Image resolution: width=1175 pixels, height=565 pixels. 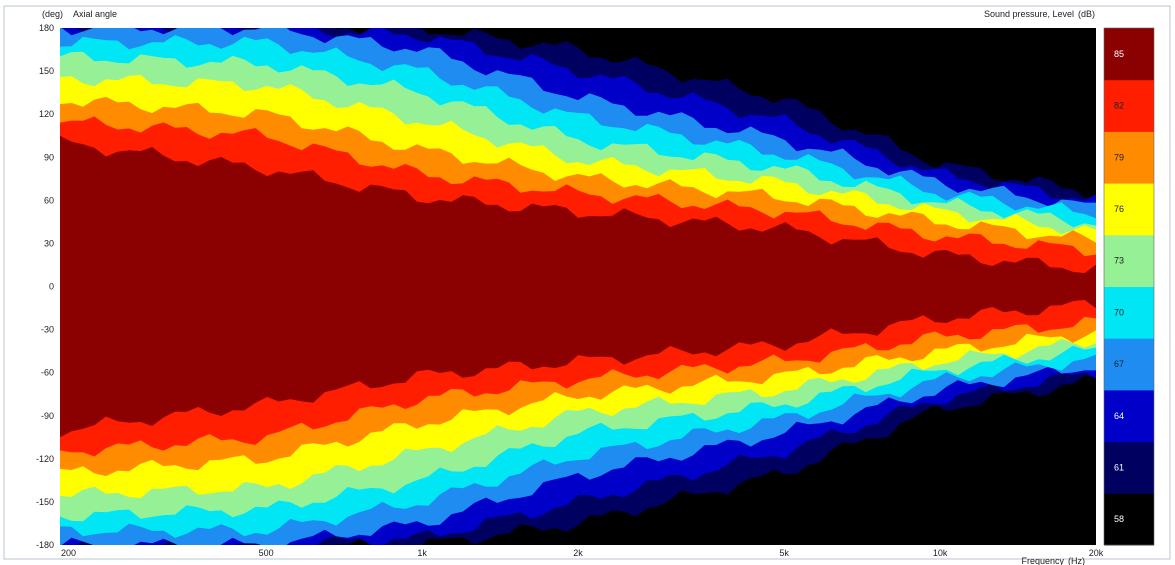 What do you see at coordinates (1119, 157) in the screenshot?
I see `colorbar-level-label: 79` at bounding box center [1119, 157].